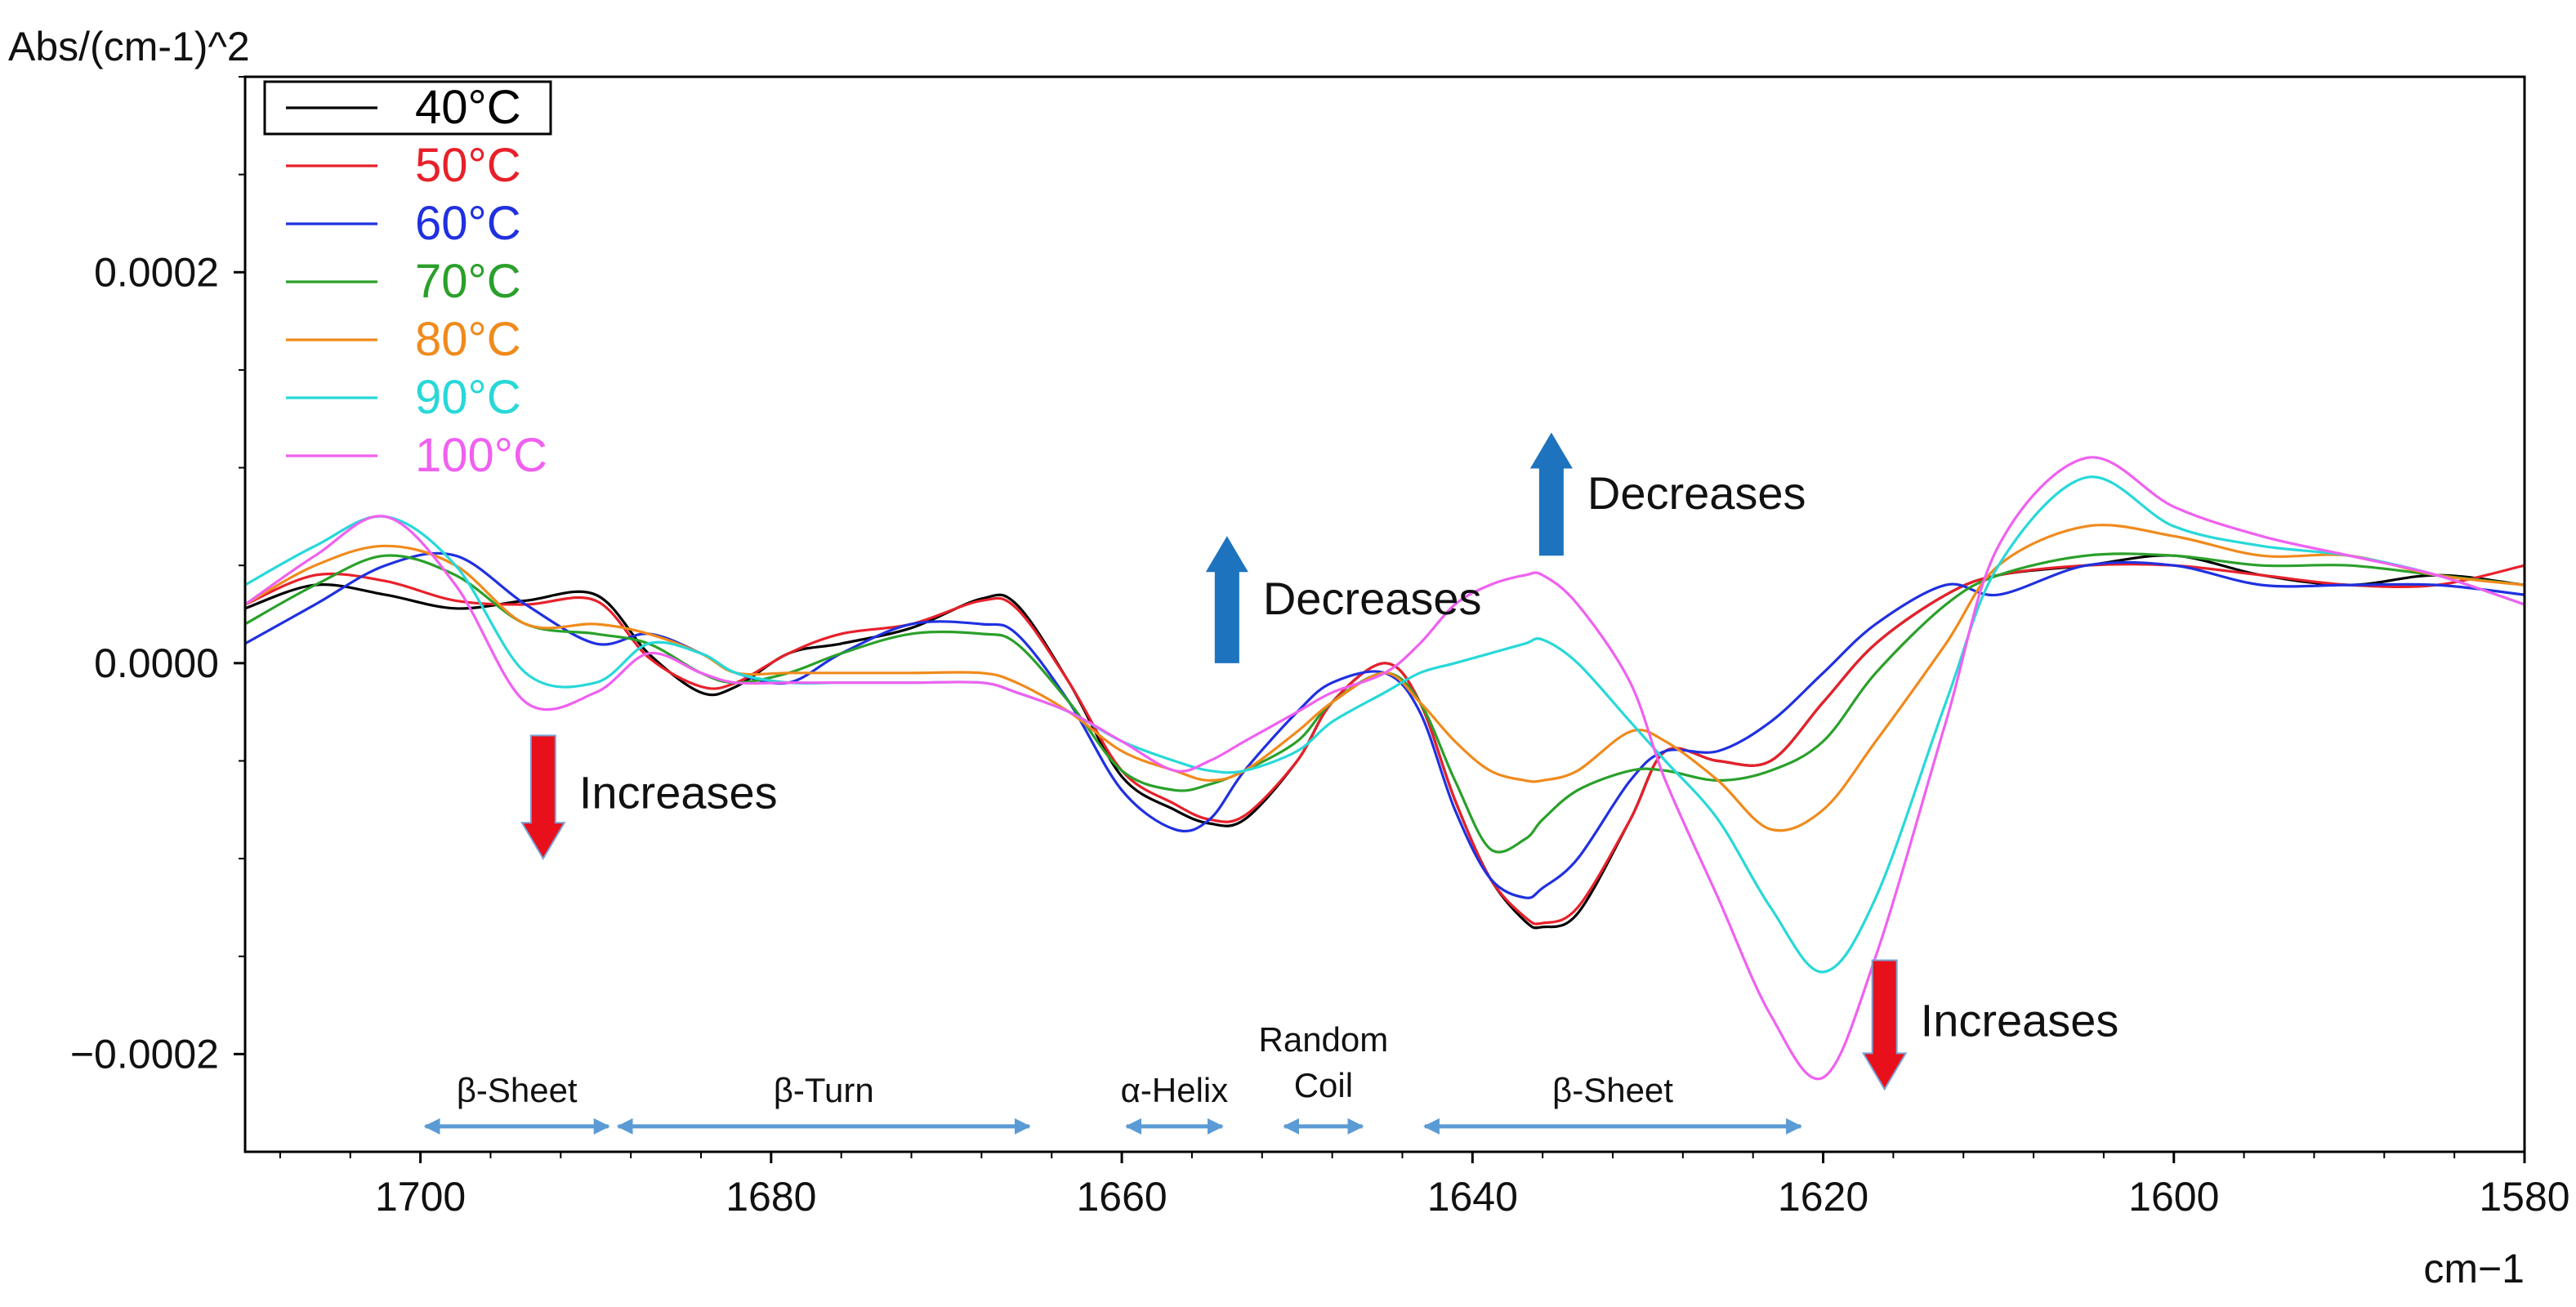 Image resolution: width=2576 pixels, height=1307 pixels. What do you see at coordinates (468, 281) in the screenshot?
I see `legend-entry: 70°C` at bounding box center [468, 281].